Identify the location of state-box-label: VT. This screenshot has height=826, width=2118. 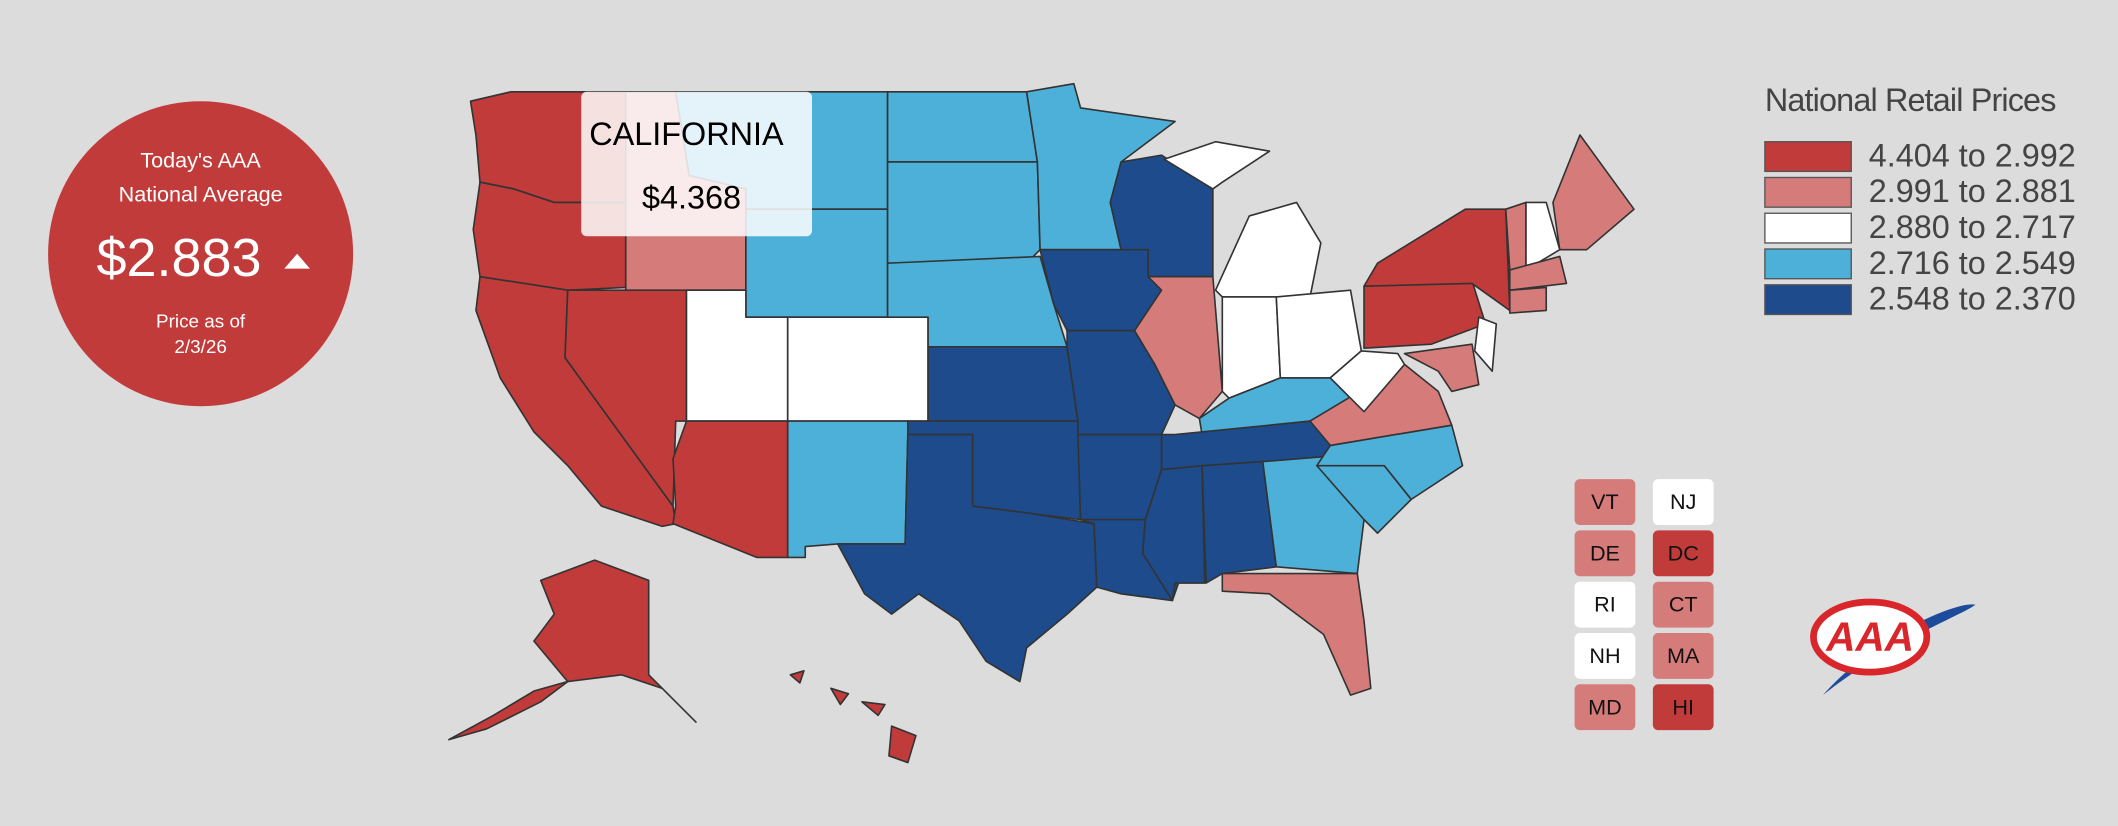
(1605, 501).